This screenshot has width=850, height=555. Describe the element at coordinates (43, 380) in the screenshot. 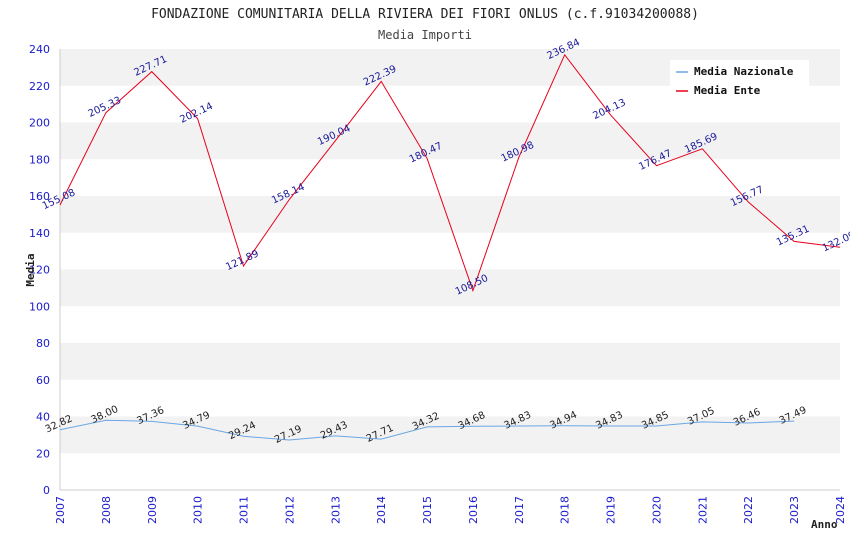

I see `y-tick-label: 60` at that location.